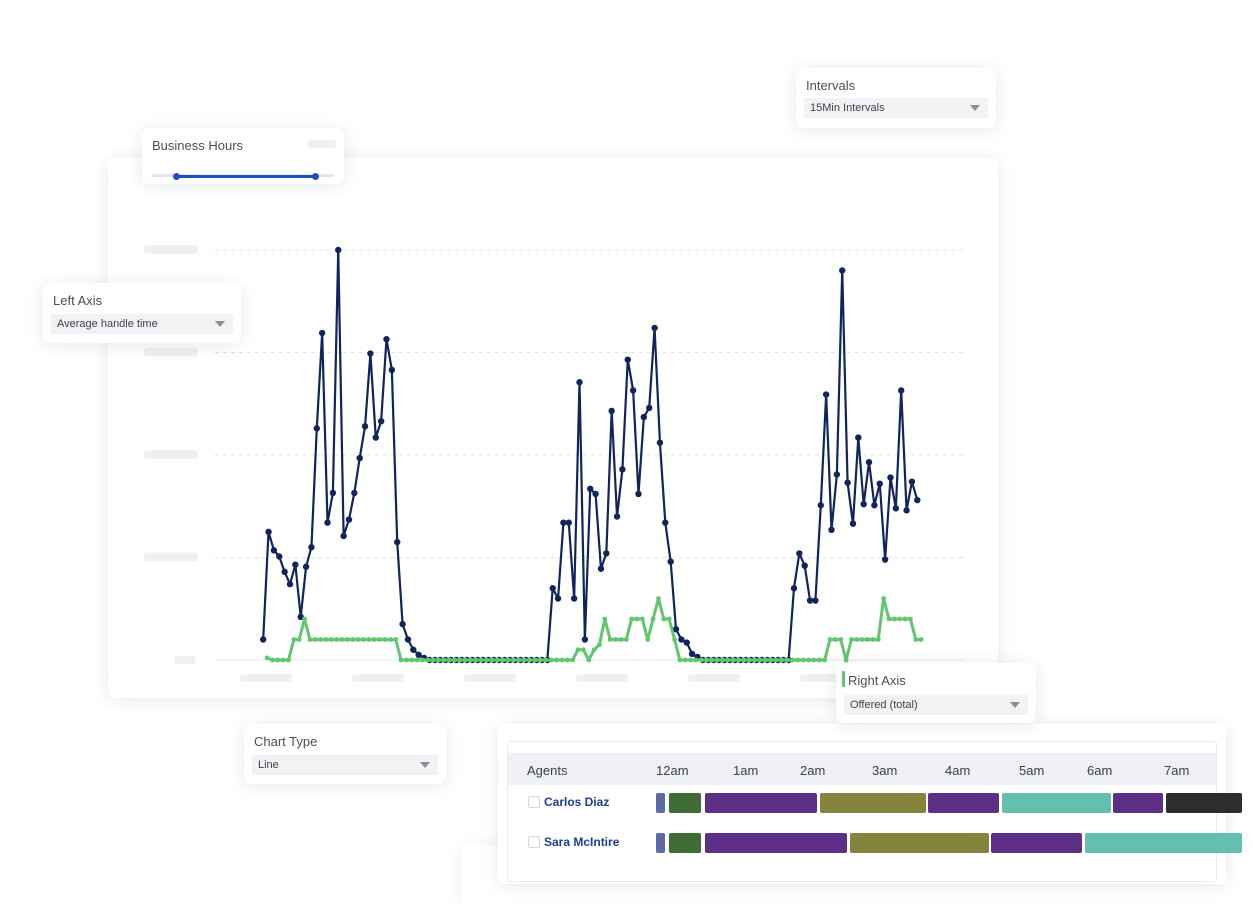  What do you see at coordinates (577, 802) in the screenshot?
I see `agent-name: Carlos Diaz` at bounding box center [577, 802].